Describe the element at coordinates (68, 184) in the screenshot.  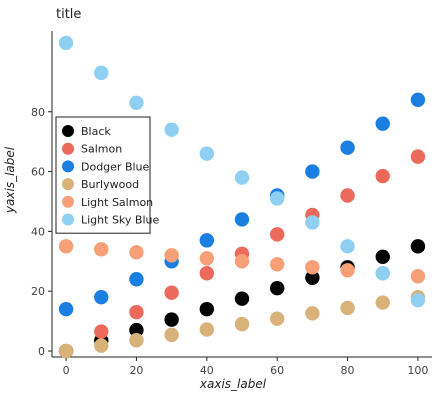
I see `legend-marker-burlywood` at that location.